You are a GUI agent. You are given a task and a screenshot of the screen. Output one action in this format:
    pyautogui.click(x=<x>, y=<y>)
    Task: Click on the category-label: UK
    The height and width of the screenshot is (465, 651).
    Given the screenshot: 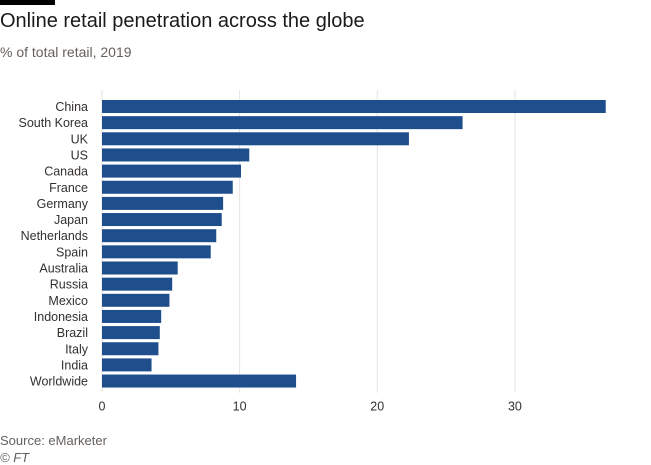 What is the action you would take?
    pyautogui.click(x=80, y=139)
    